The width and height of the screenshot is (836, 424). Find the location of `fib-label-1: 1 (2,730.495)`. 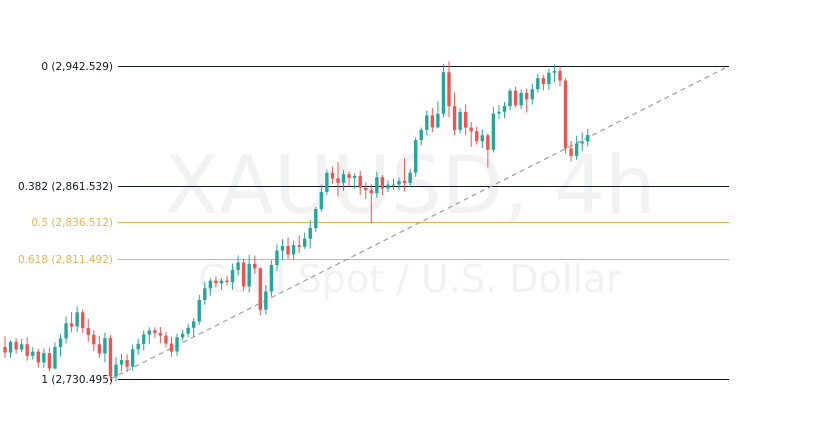

fib-label-1: 1 (2,730.495) is located at coordinates (77, 380).